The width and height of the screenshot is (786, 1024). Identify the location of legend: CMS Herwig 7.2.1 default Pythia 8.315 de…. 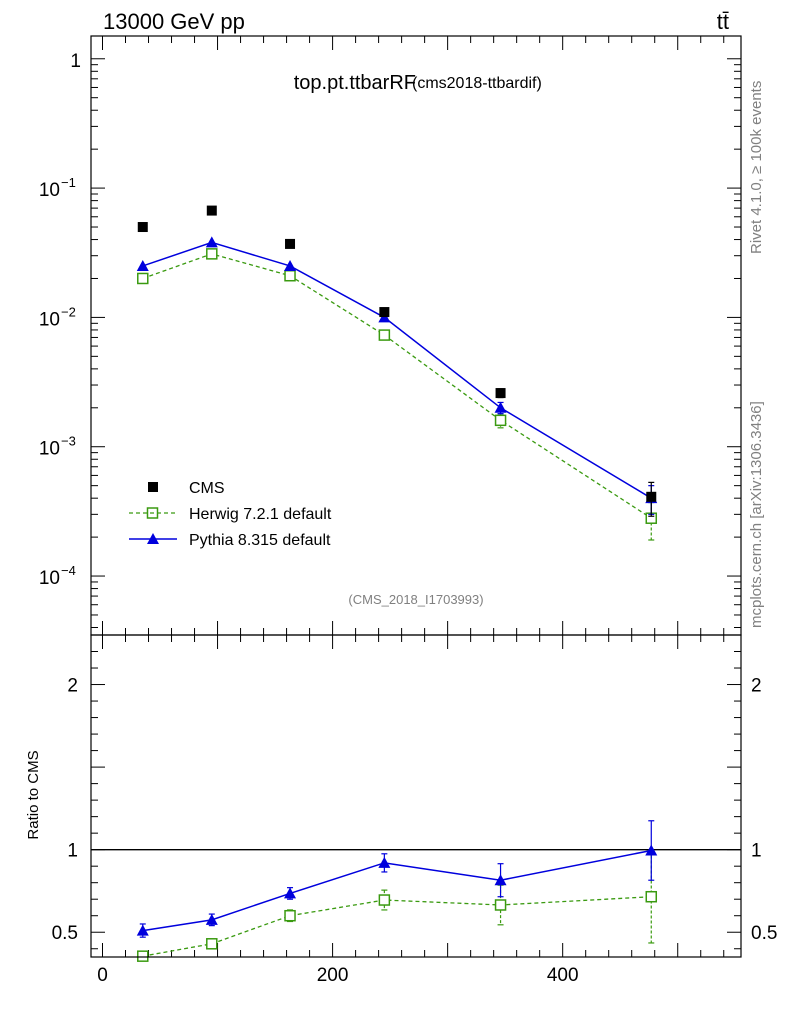
(230, 514).